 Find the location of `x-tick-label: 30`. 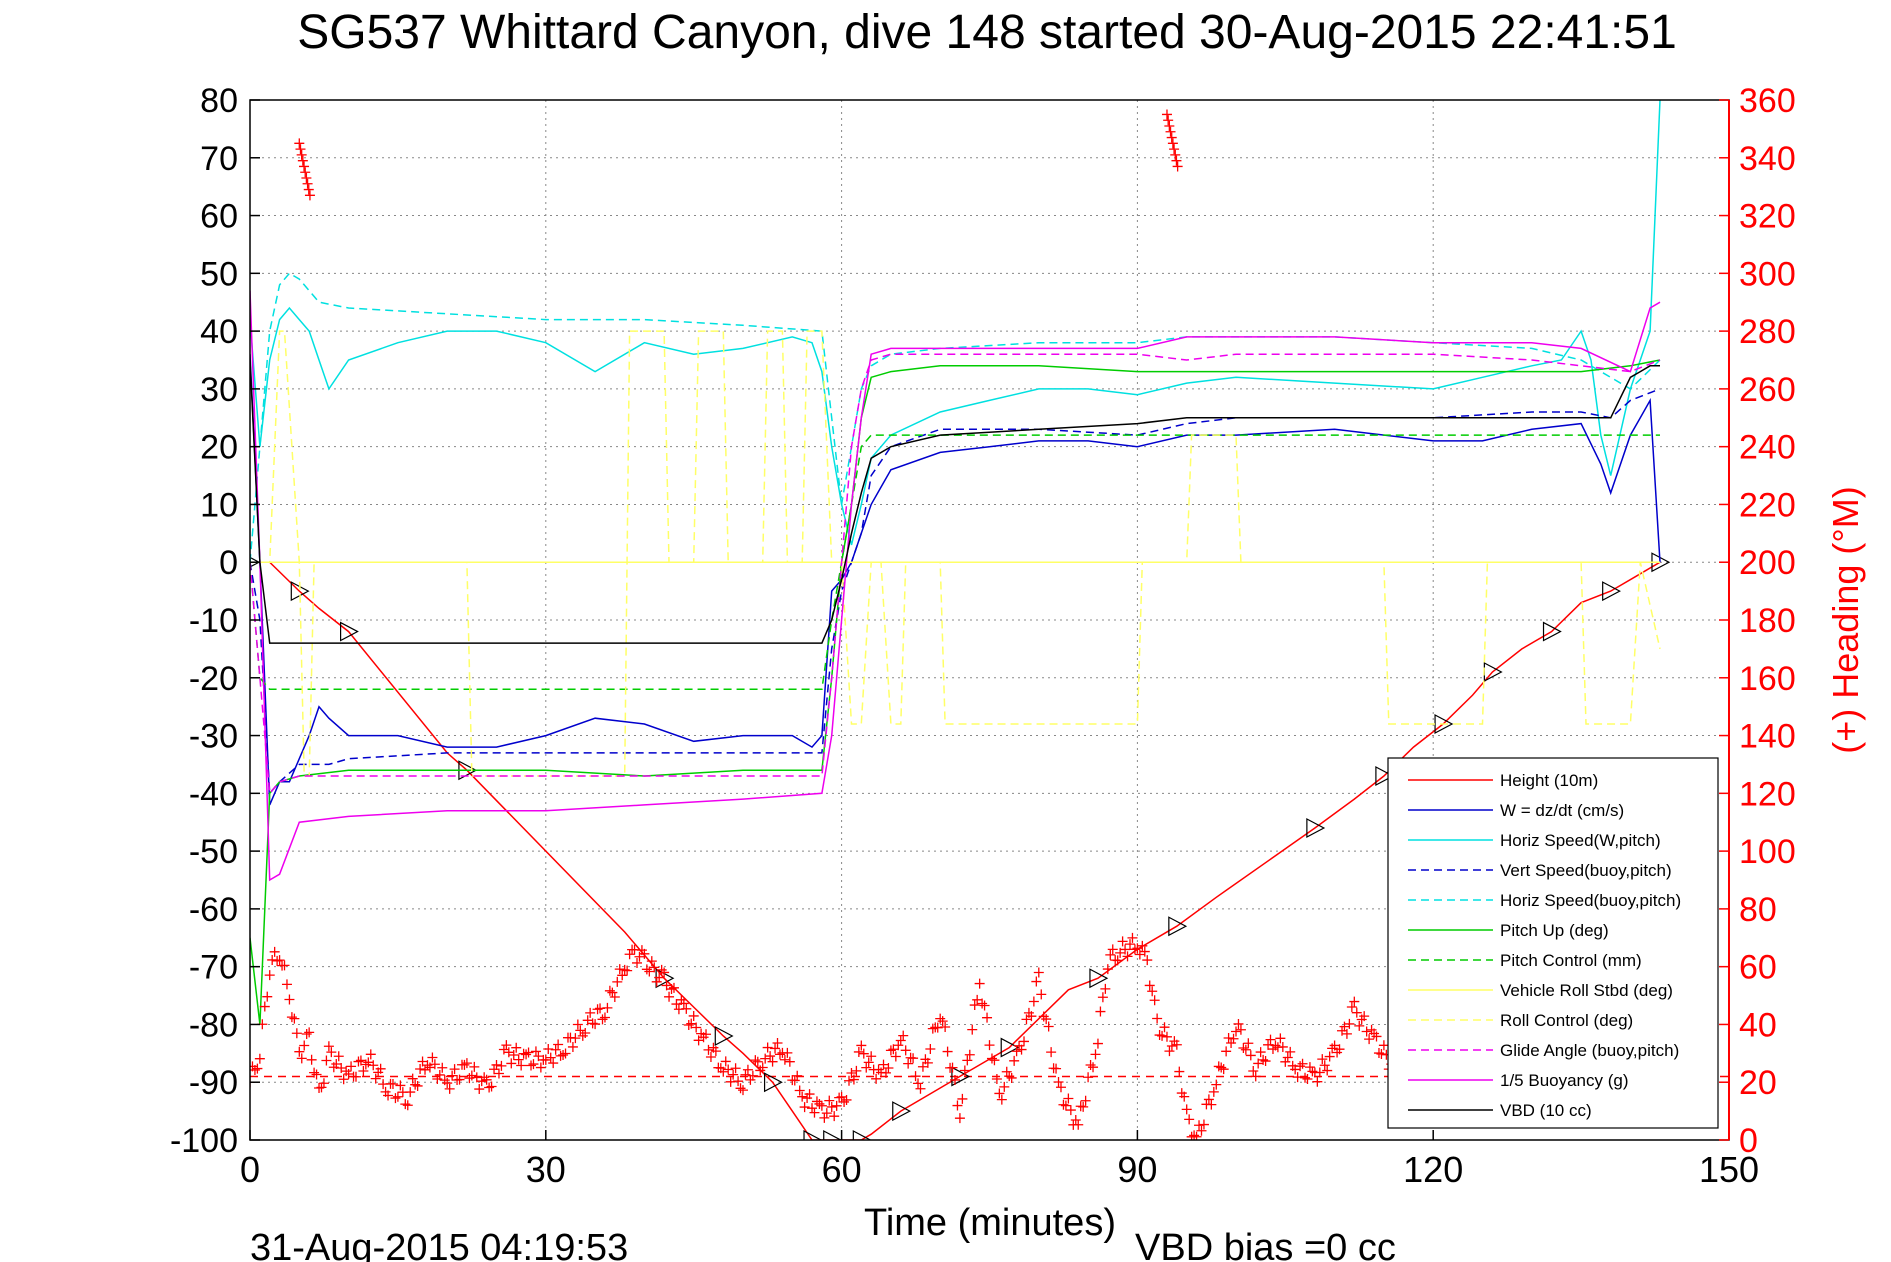

x-tick-label: 30 is located at coordinates (546, 1169).